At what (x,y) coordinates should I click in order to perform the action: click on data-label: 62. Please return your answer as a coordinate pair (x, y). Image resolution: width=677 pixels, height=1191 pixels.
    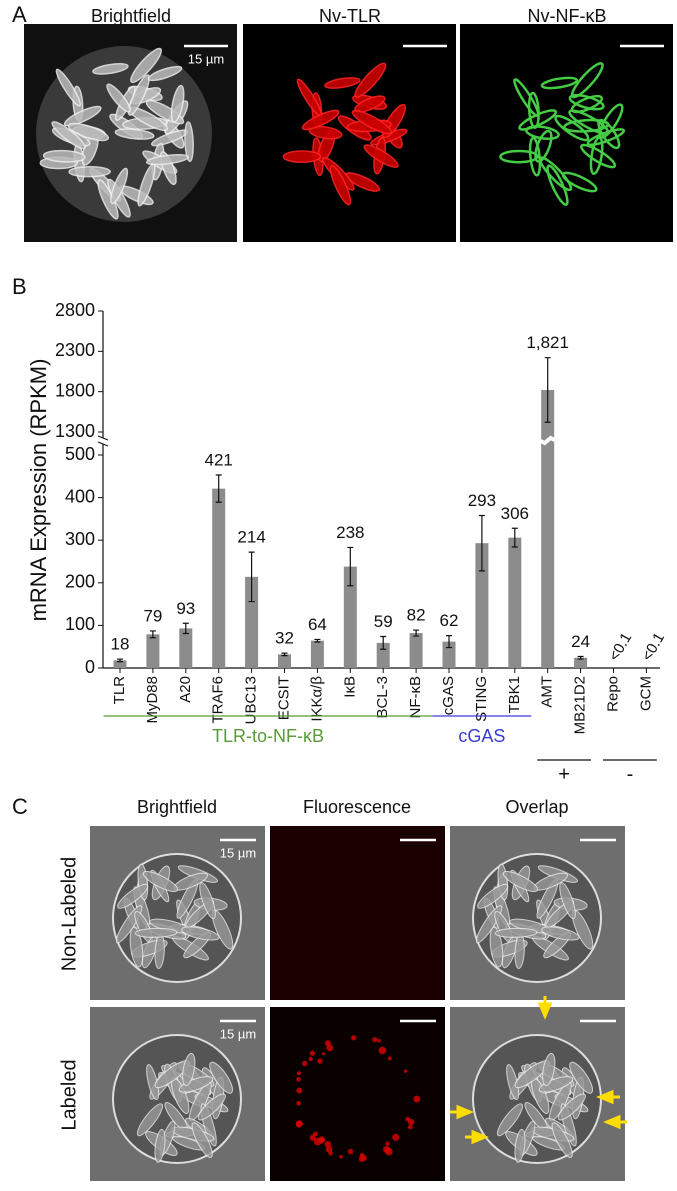
    Looking at the image, I should click on (449, 620).